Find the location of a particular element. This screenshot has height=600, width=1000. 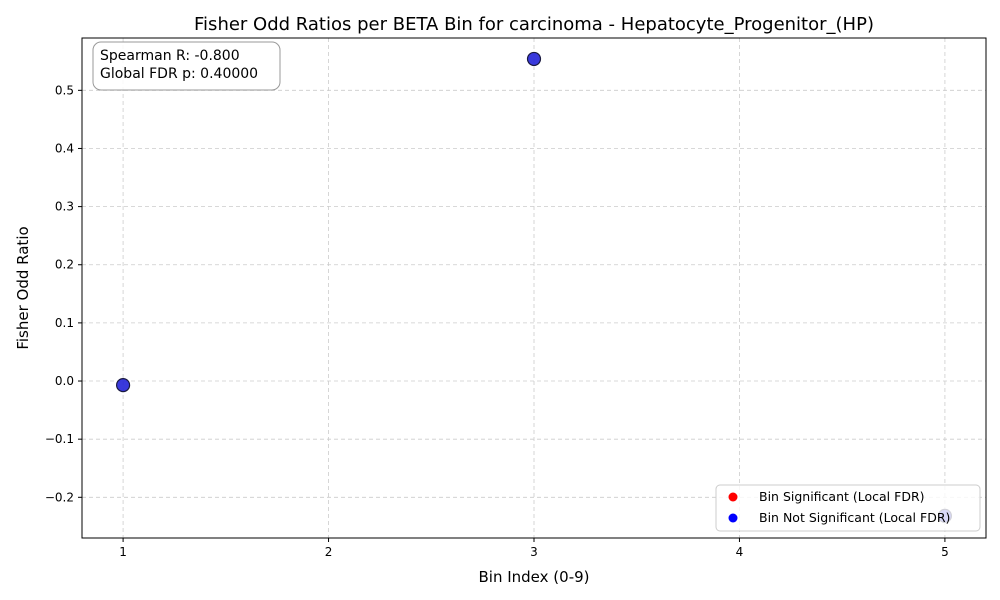

stats-box-frame is located at coordinates (186, 66).